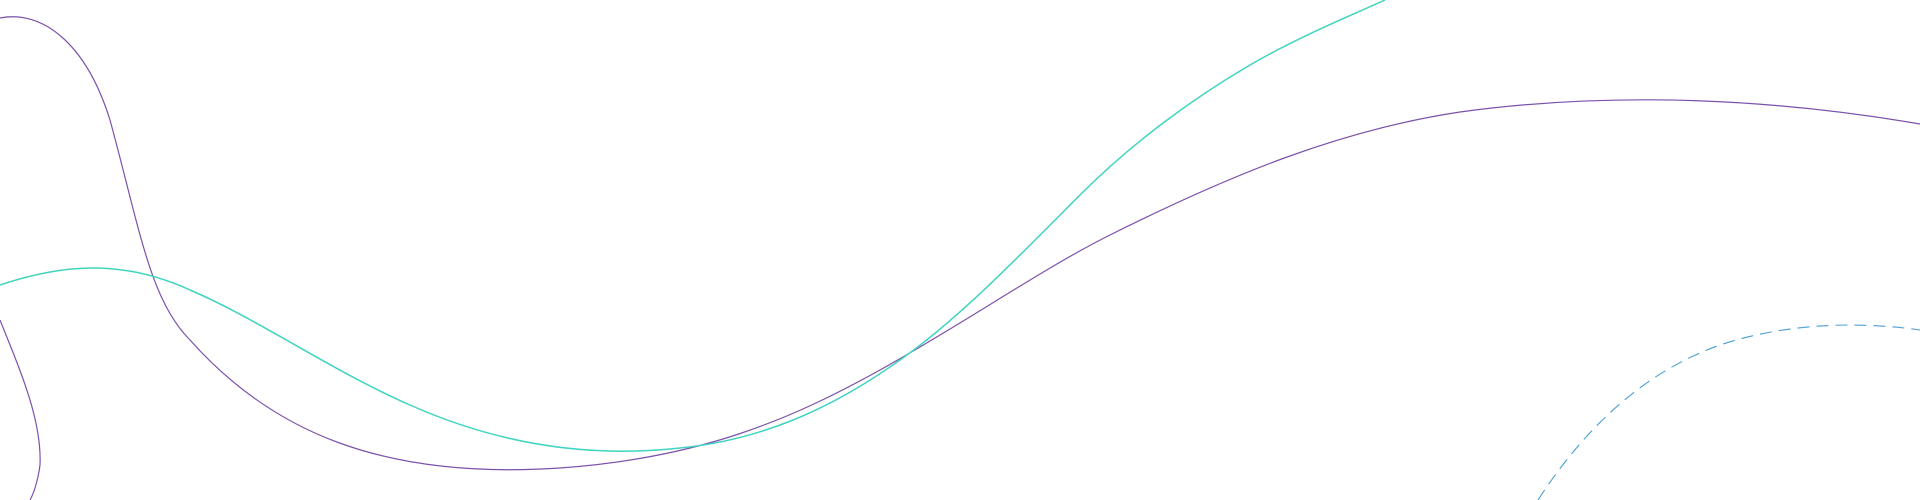  Describe the element at coordinates (20, 409) in the screenshot. I see `purple-curve-tail` at that location.